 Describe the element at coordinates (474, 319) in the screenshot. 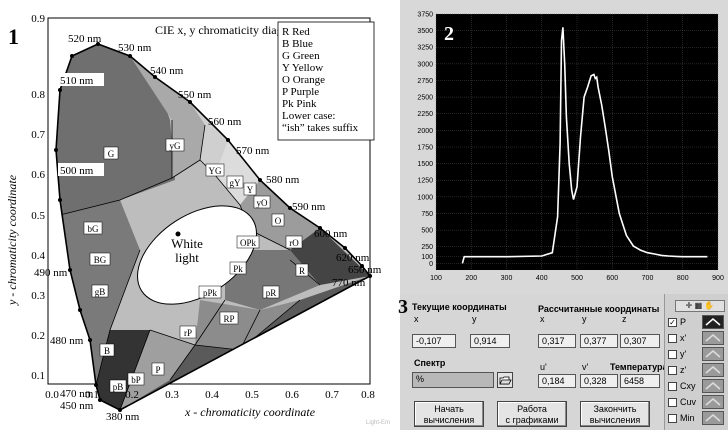

I see `cur-y-label: y` at that location.